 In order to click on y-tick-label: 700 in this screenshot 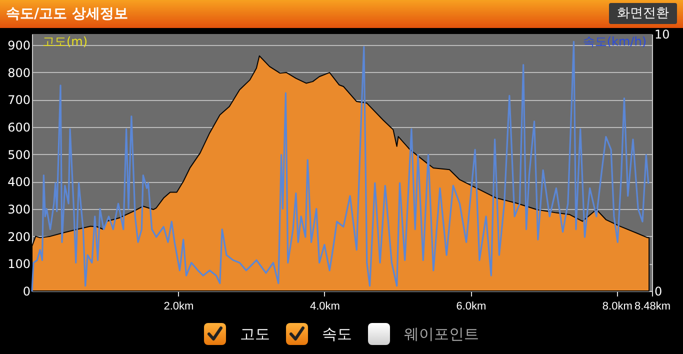, I will do `click(19, 100)`.